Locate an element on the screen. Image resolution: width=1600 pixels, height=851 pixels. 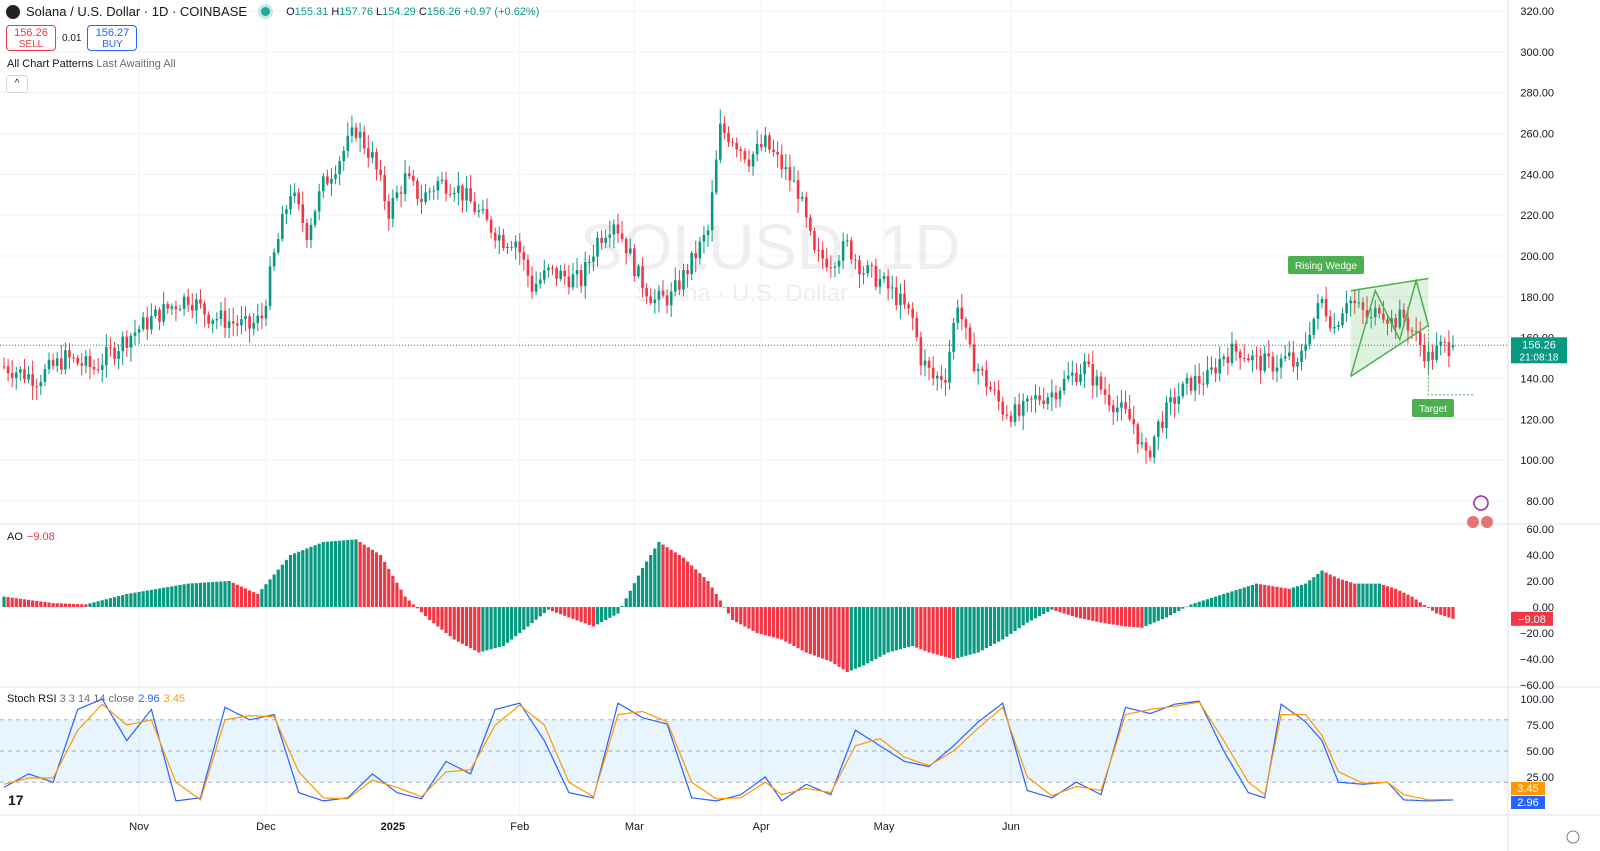
chevron-up-icon: ^ is located at coordinates (17, 84).